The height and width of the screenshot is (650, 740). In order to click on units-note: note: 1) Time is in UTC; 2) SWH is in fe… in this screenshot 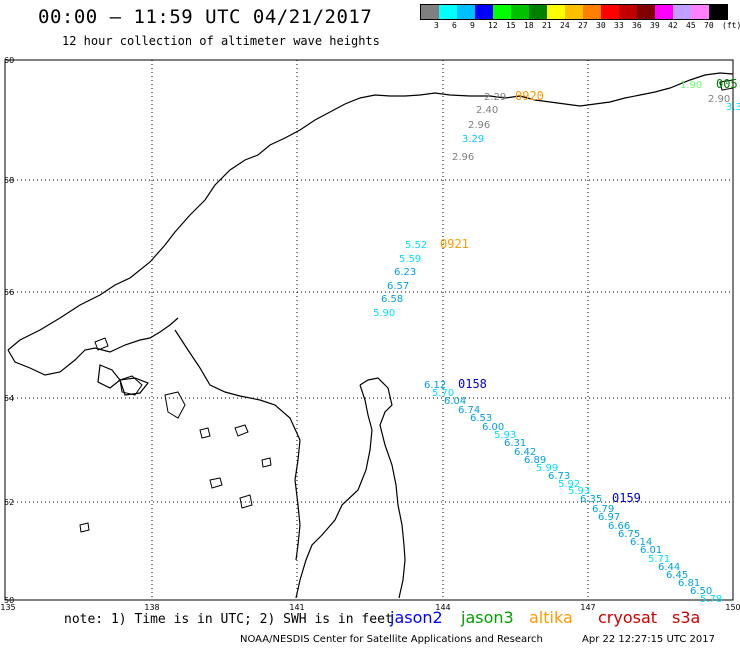, I will do `click(228, 619)`.